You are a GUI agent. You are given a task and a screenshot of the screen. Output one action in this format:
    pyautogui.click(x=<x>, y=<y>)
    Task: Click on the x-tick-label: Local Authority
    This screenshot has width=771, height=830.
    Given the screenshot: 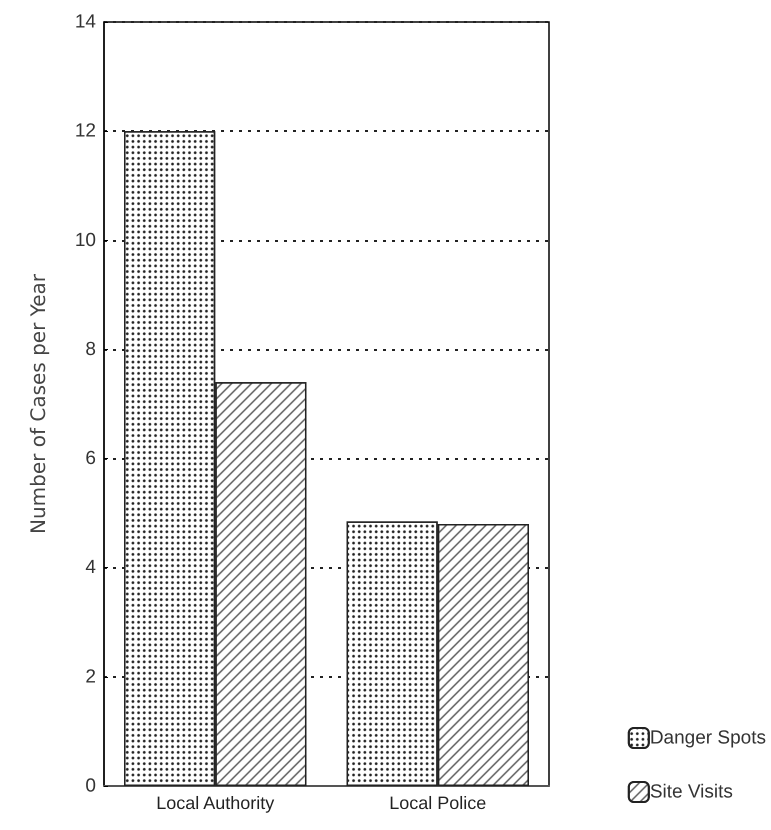 What is the action you would take?
    pyautogui.click(x=215, y=803)
    